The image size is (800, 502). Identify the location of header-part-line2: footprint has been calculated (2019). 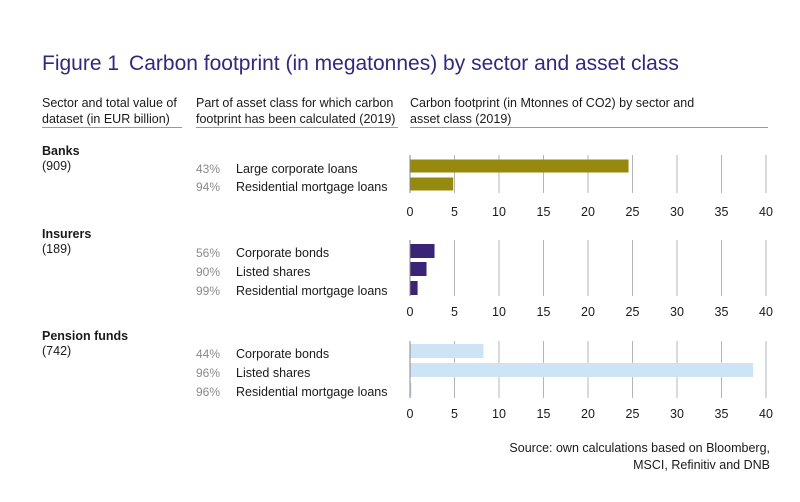
(296, 119).